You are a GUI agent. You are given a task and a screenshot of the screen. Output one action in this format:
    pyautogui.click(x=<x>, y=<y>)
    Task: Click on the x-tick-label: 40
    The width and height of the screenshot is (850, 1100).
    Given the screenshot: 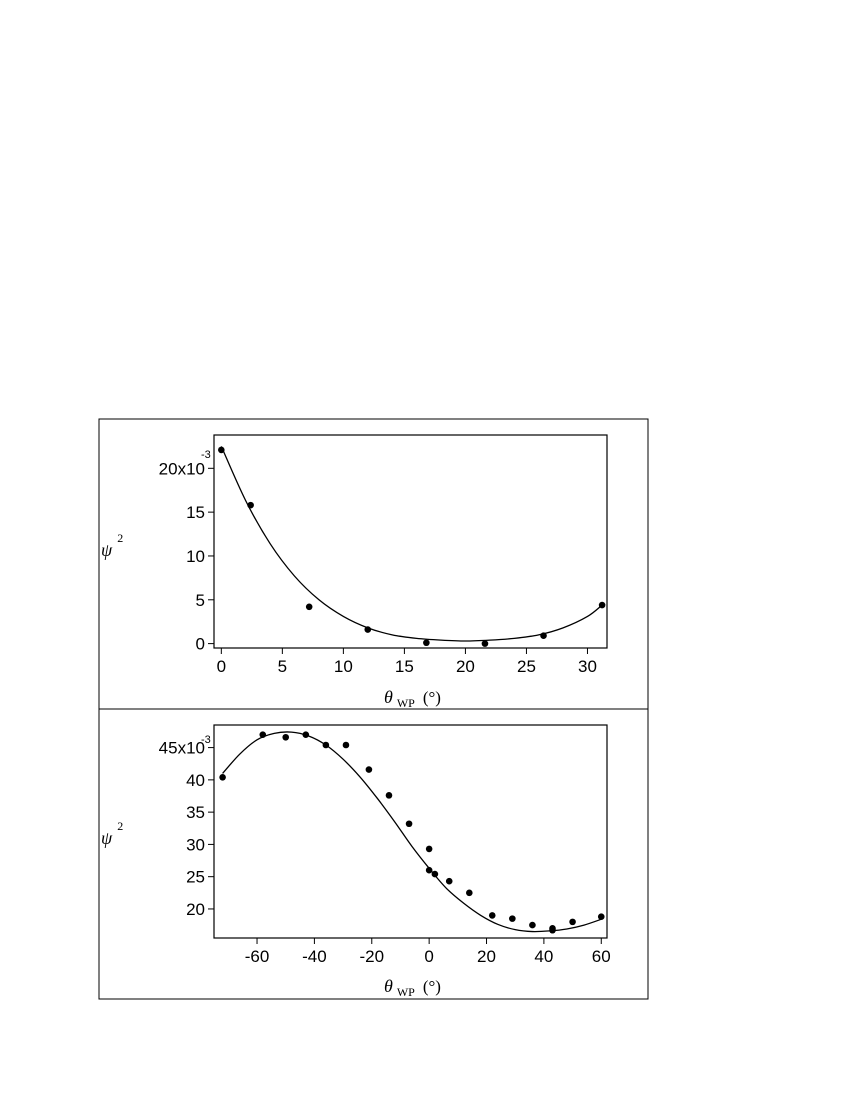 What is the action you would take?
    pyautogui.click(x=543, y=956)
    